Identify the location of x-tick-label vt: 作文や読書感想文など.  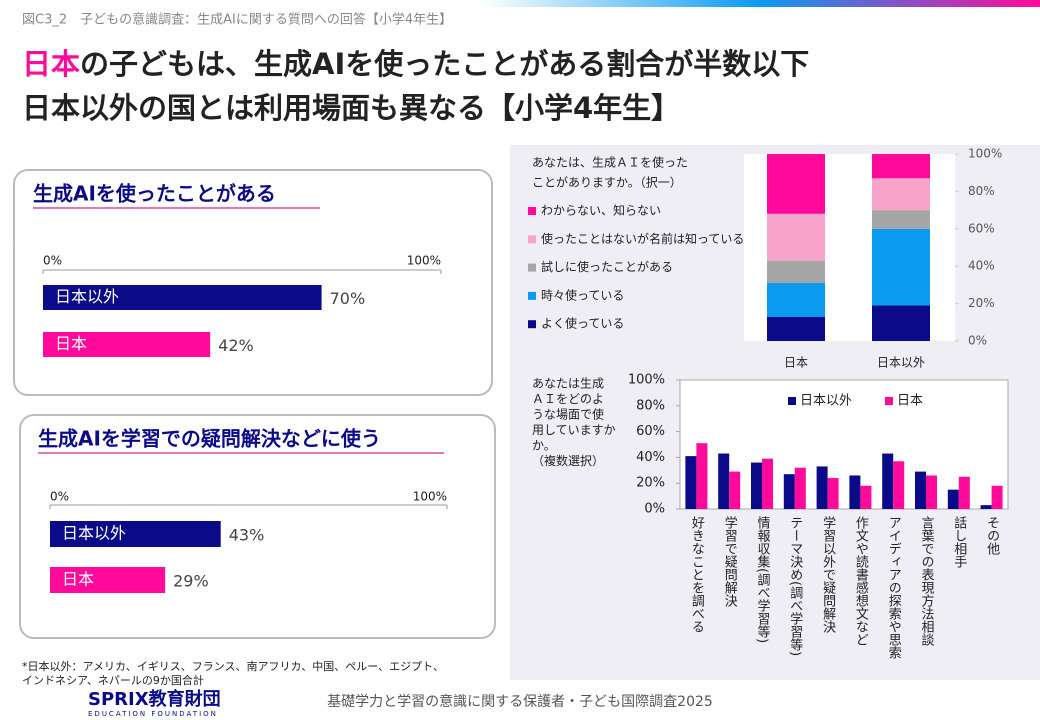
(861, 581).